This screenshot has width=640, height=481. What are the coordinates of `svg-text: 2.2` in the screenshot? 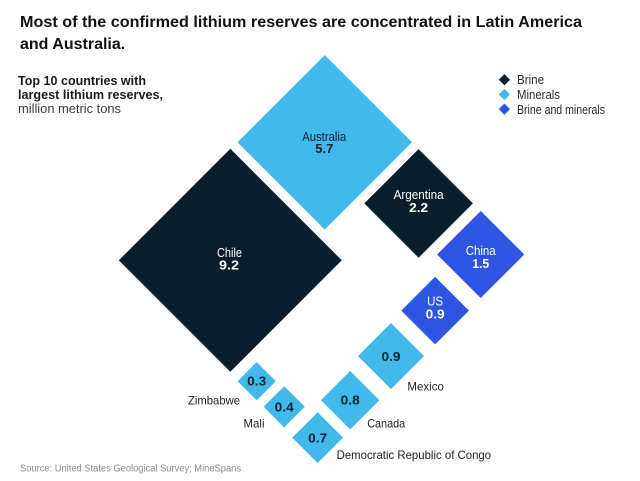 It's located at (418, 207).